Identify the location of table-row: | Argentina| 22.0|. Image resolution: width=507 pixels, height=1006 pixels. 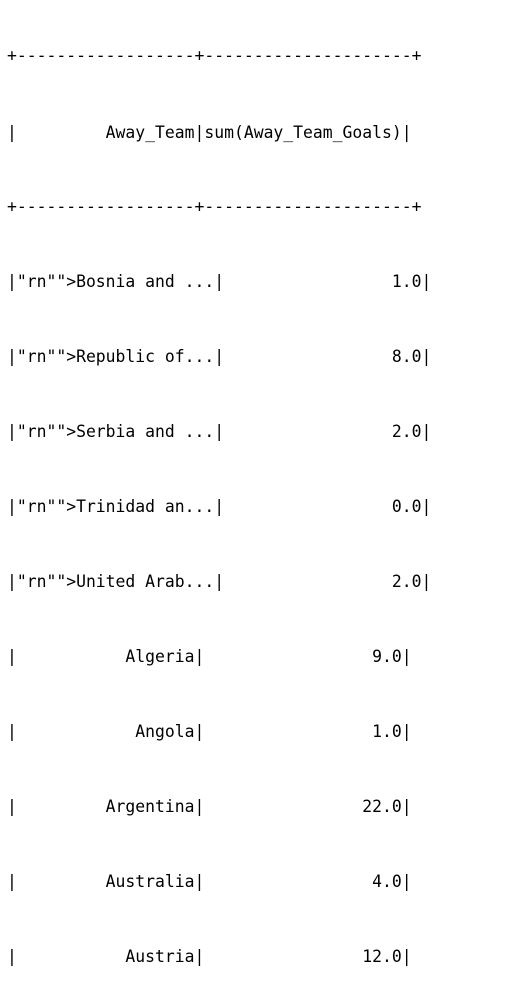
(209, 806).